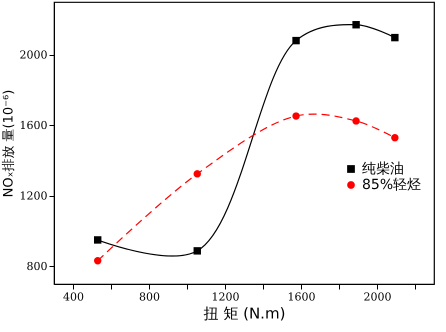  Describe the element at coordinates (149, 297) in the screenshot. I see `x-tick-label: 800` at that location.